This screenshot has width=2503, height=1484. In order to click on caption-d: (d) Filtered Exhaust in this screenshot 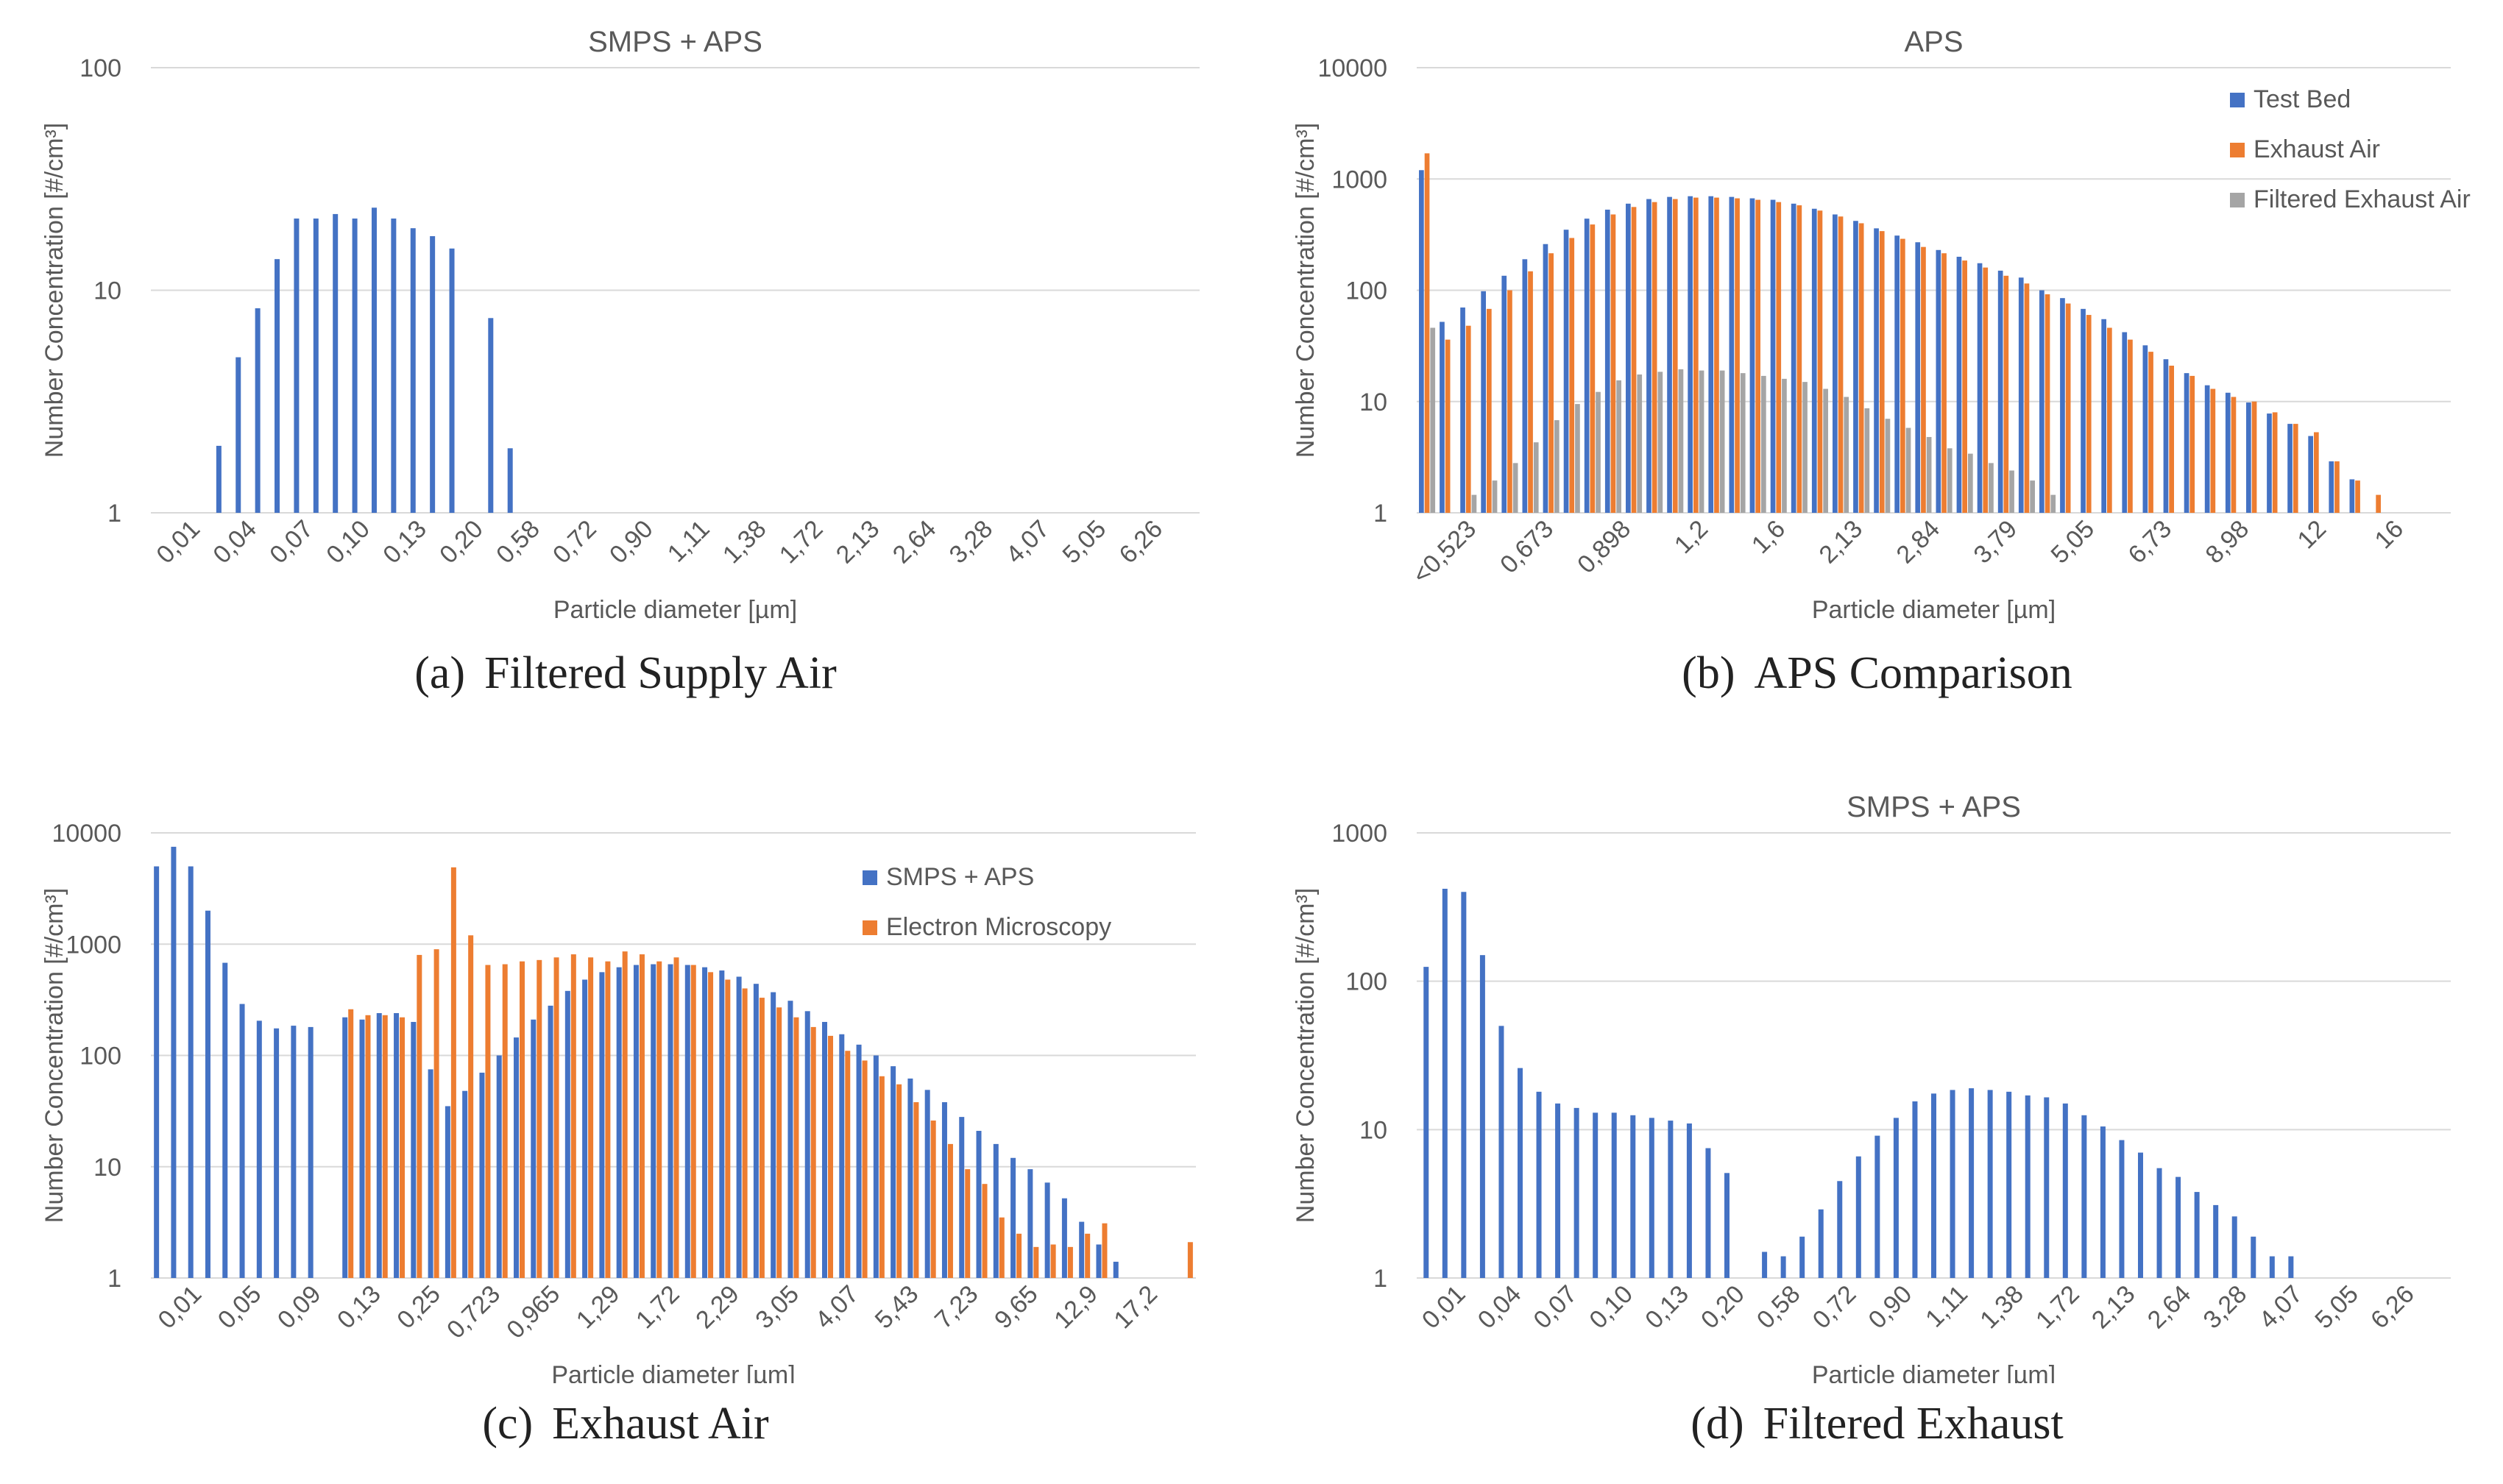, I will do `click(1877, 1424)`.